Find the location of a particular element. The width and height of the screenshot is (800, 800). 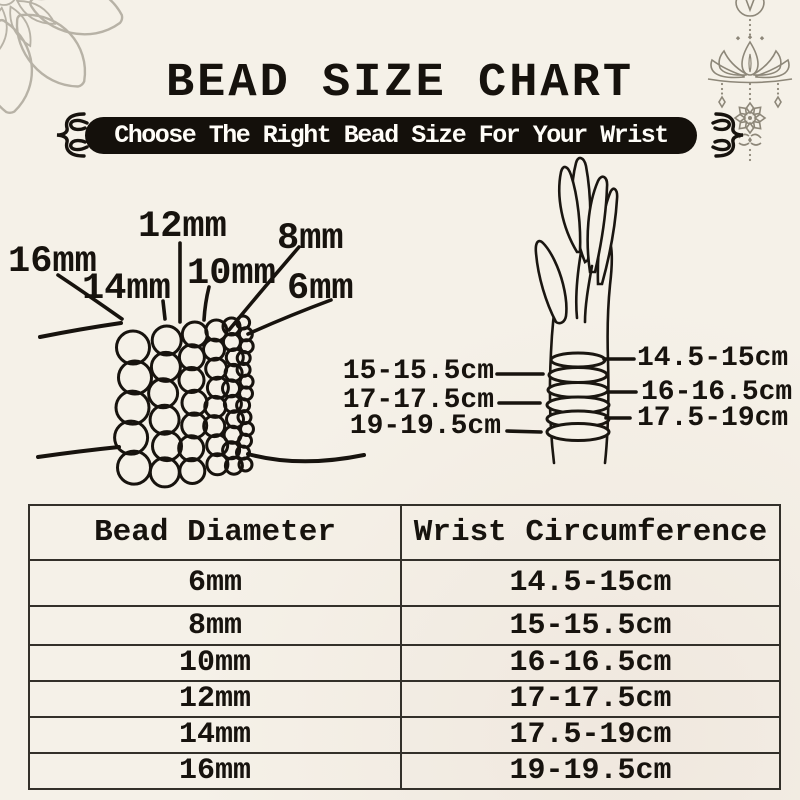

hand-illustration is located at coordinates (566, 310).